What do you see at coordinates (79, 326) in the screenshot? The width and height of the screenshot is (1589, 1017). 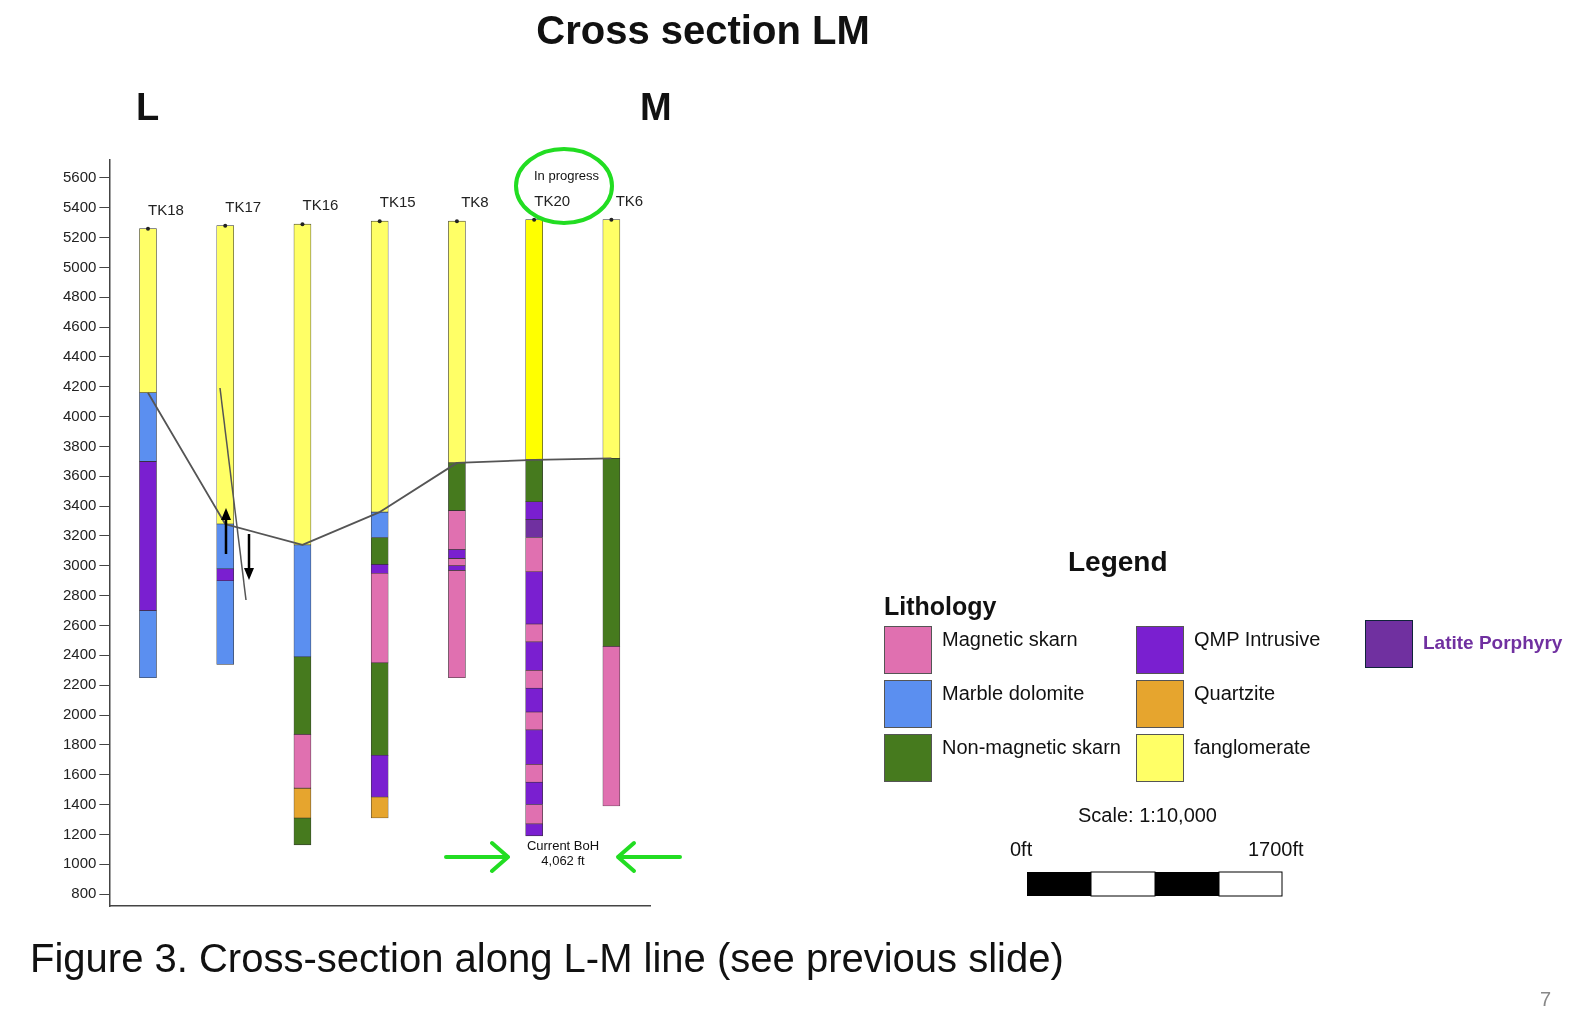 I see `y-tick-label: 4600` at bounding box center [79, 326].